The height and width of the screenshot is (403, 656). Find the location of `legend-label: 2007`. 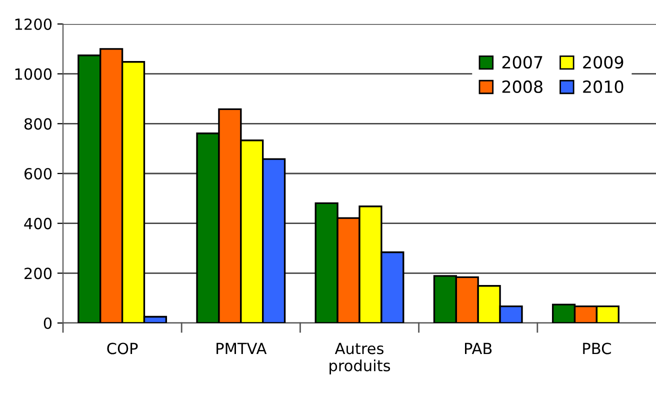

legend-label: 2007 is located at coordinates (522, 62).